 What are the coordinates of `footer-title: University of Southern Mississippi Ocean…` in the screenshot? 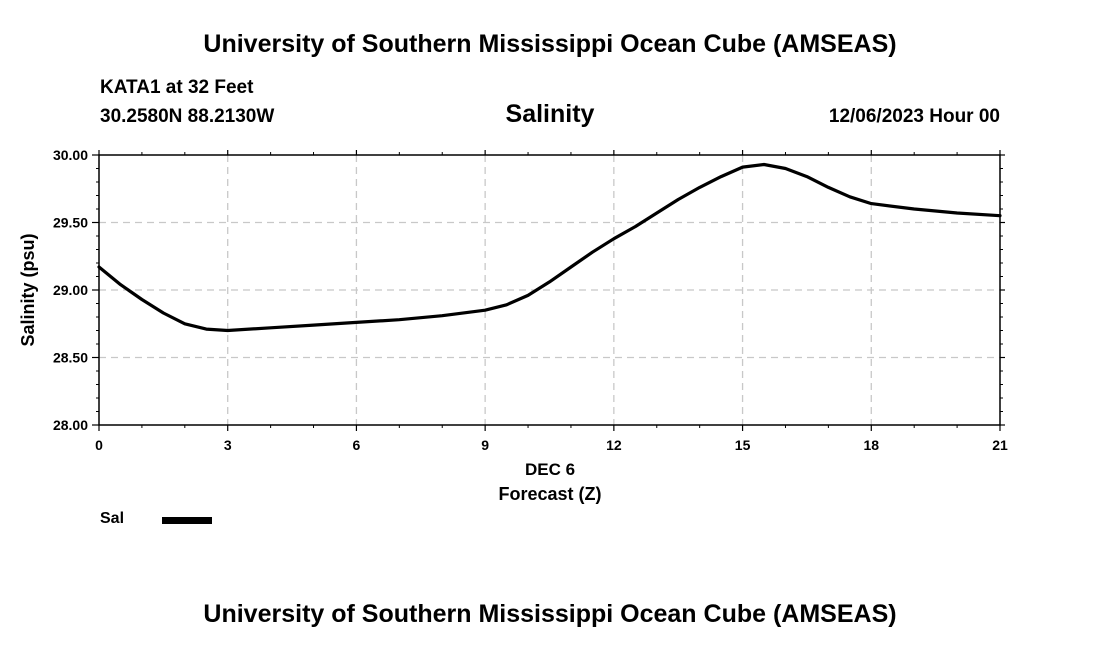 It's located at (550, 614).